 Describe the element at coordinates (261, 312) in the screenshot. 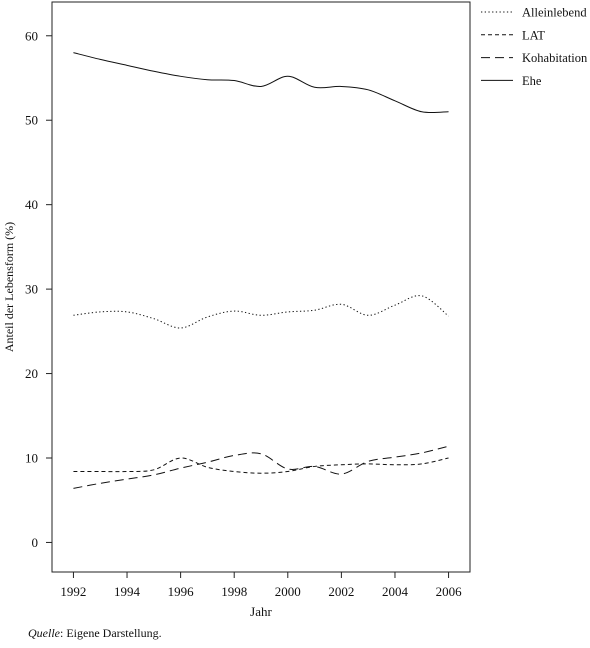

I see `series-line-alleinlebend` at that location.